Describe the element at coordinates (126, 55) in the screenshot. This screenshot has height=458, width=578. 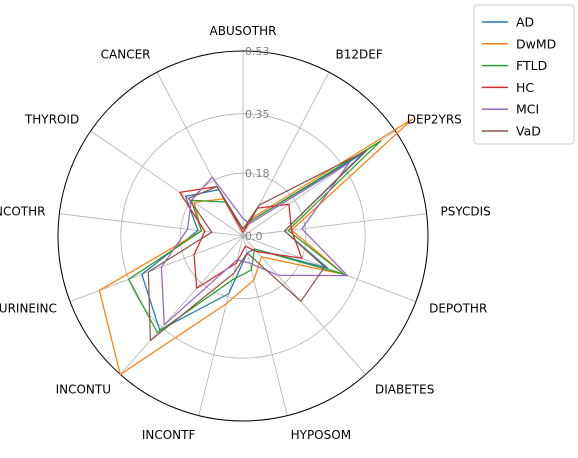
I see `axis-label-cancer: CANCER` at that location.